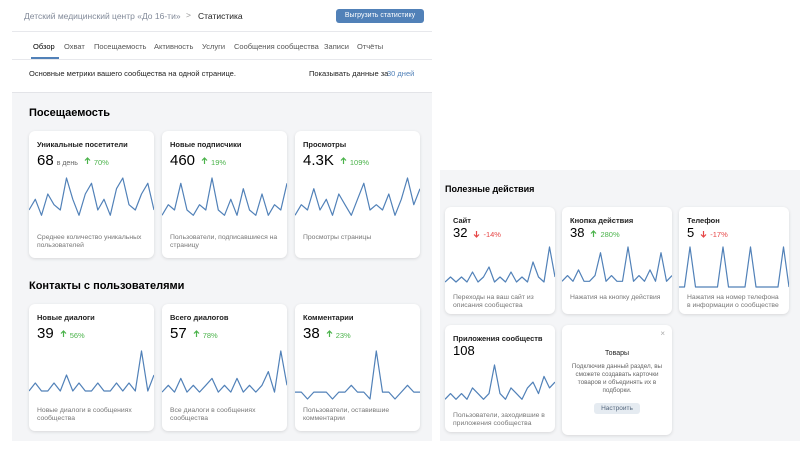  Describe the element at coordinates (206, 144) in the screenshot. I see `card-title: Новые подписчики` at that location.